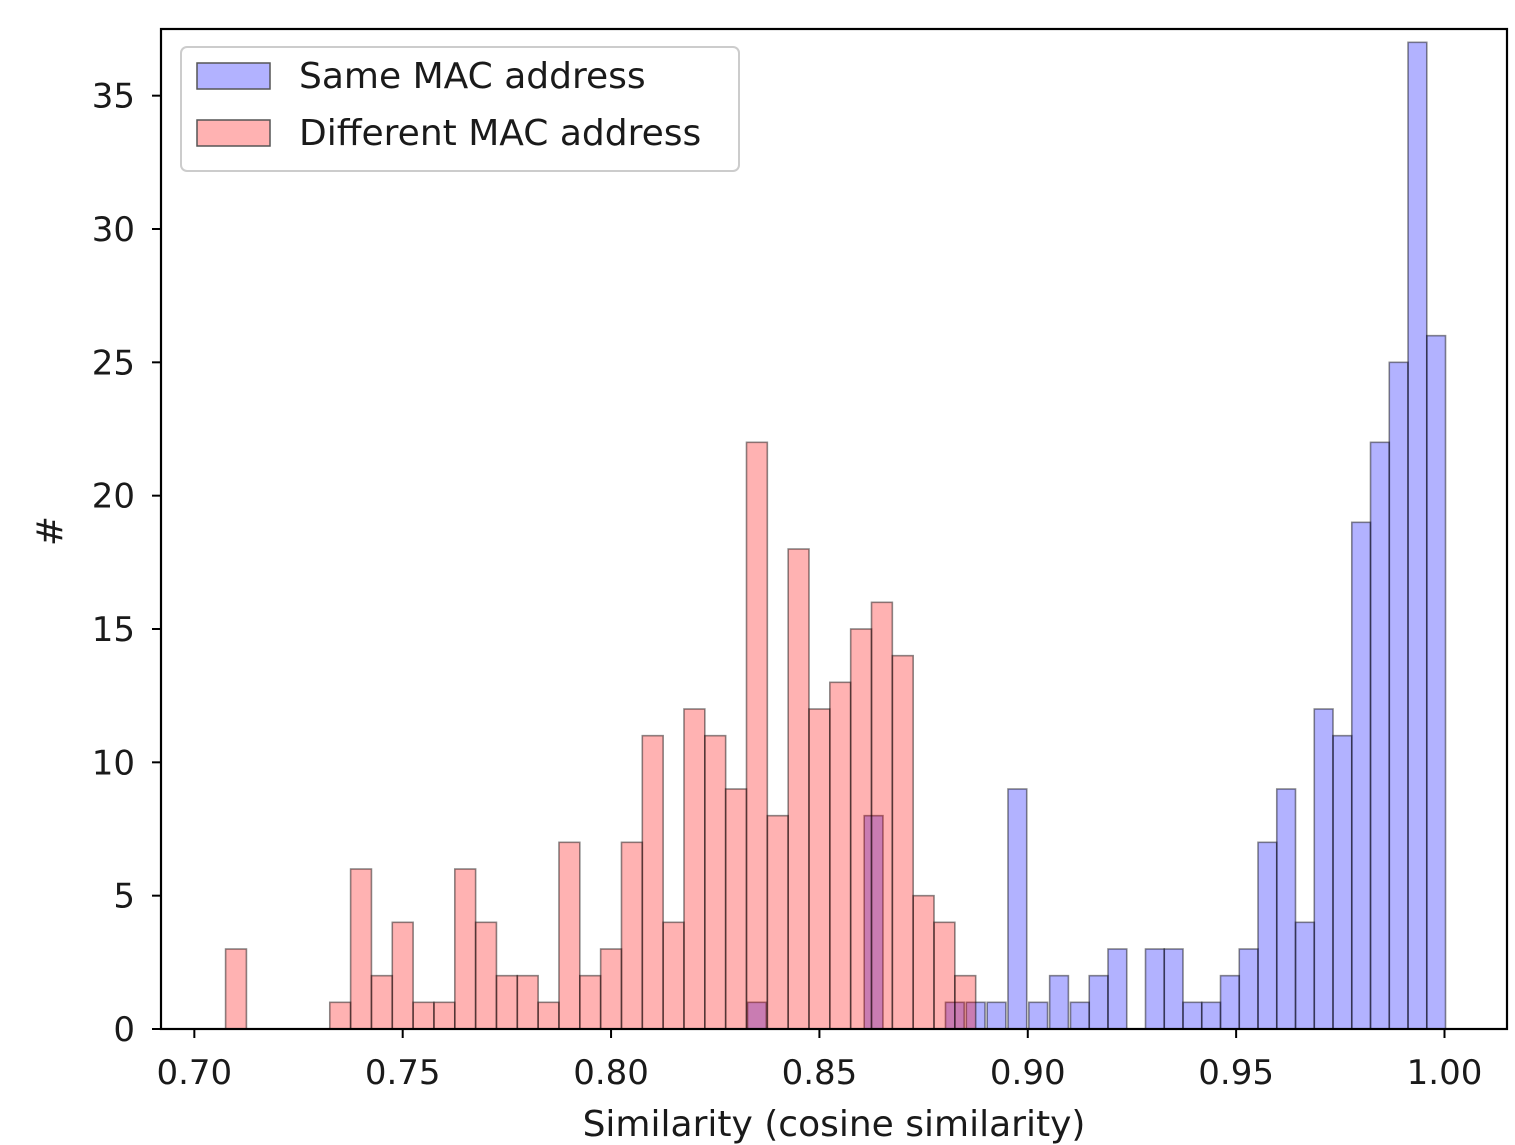  Describe the element at coordinates (233, 76) in the screenshot. I see `legend-swatch-same-mac` at that location.